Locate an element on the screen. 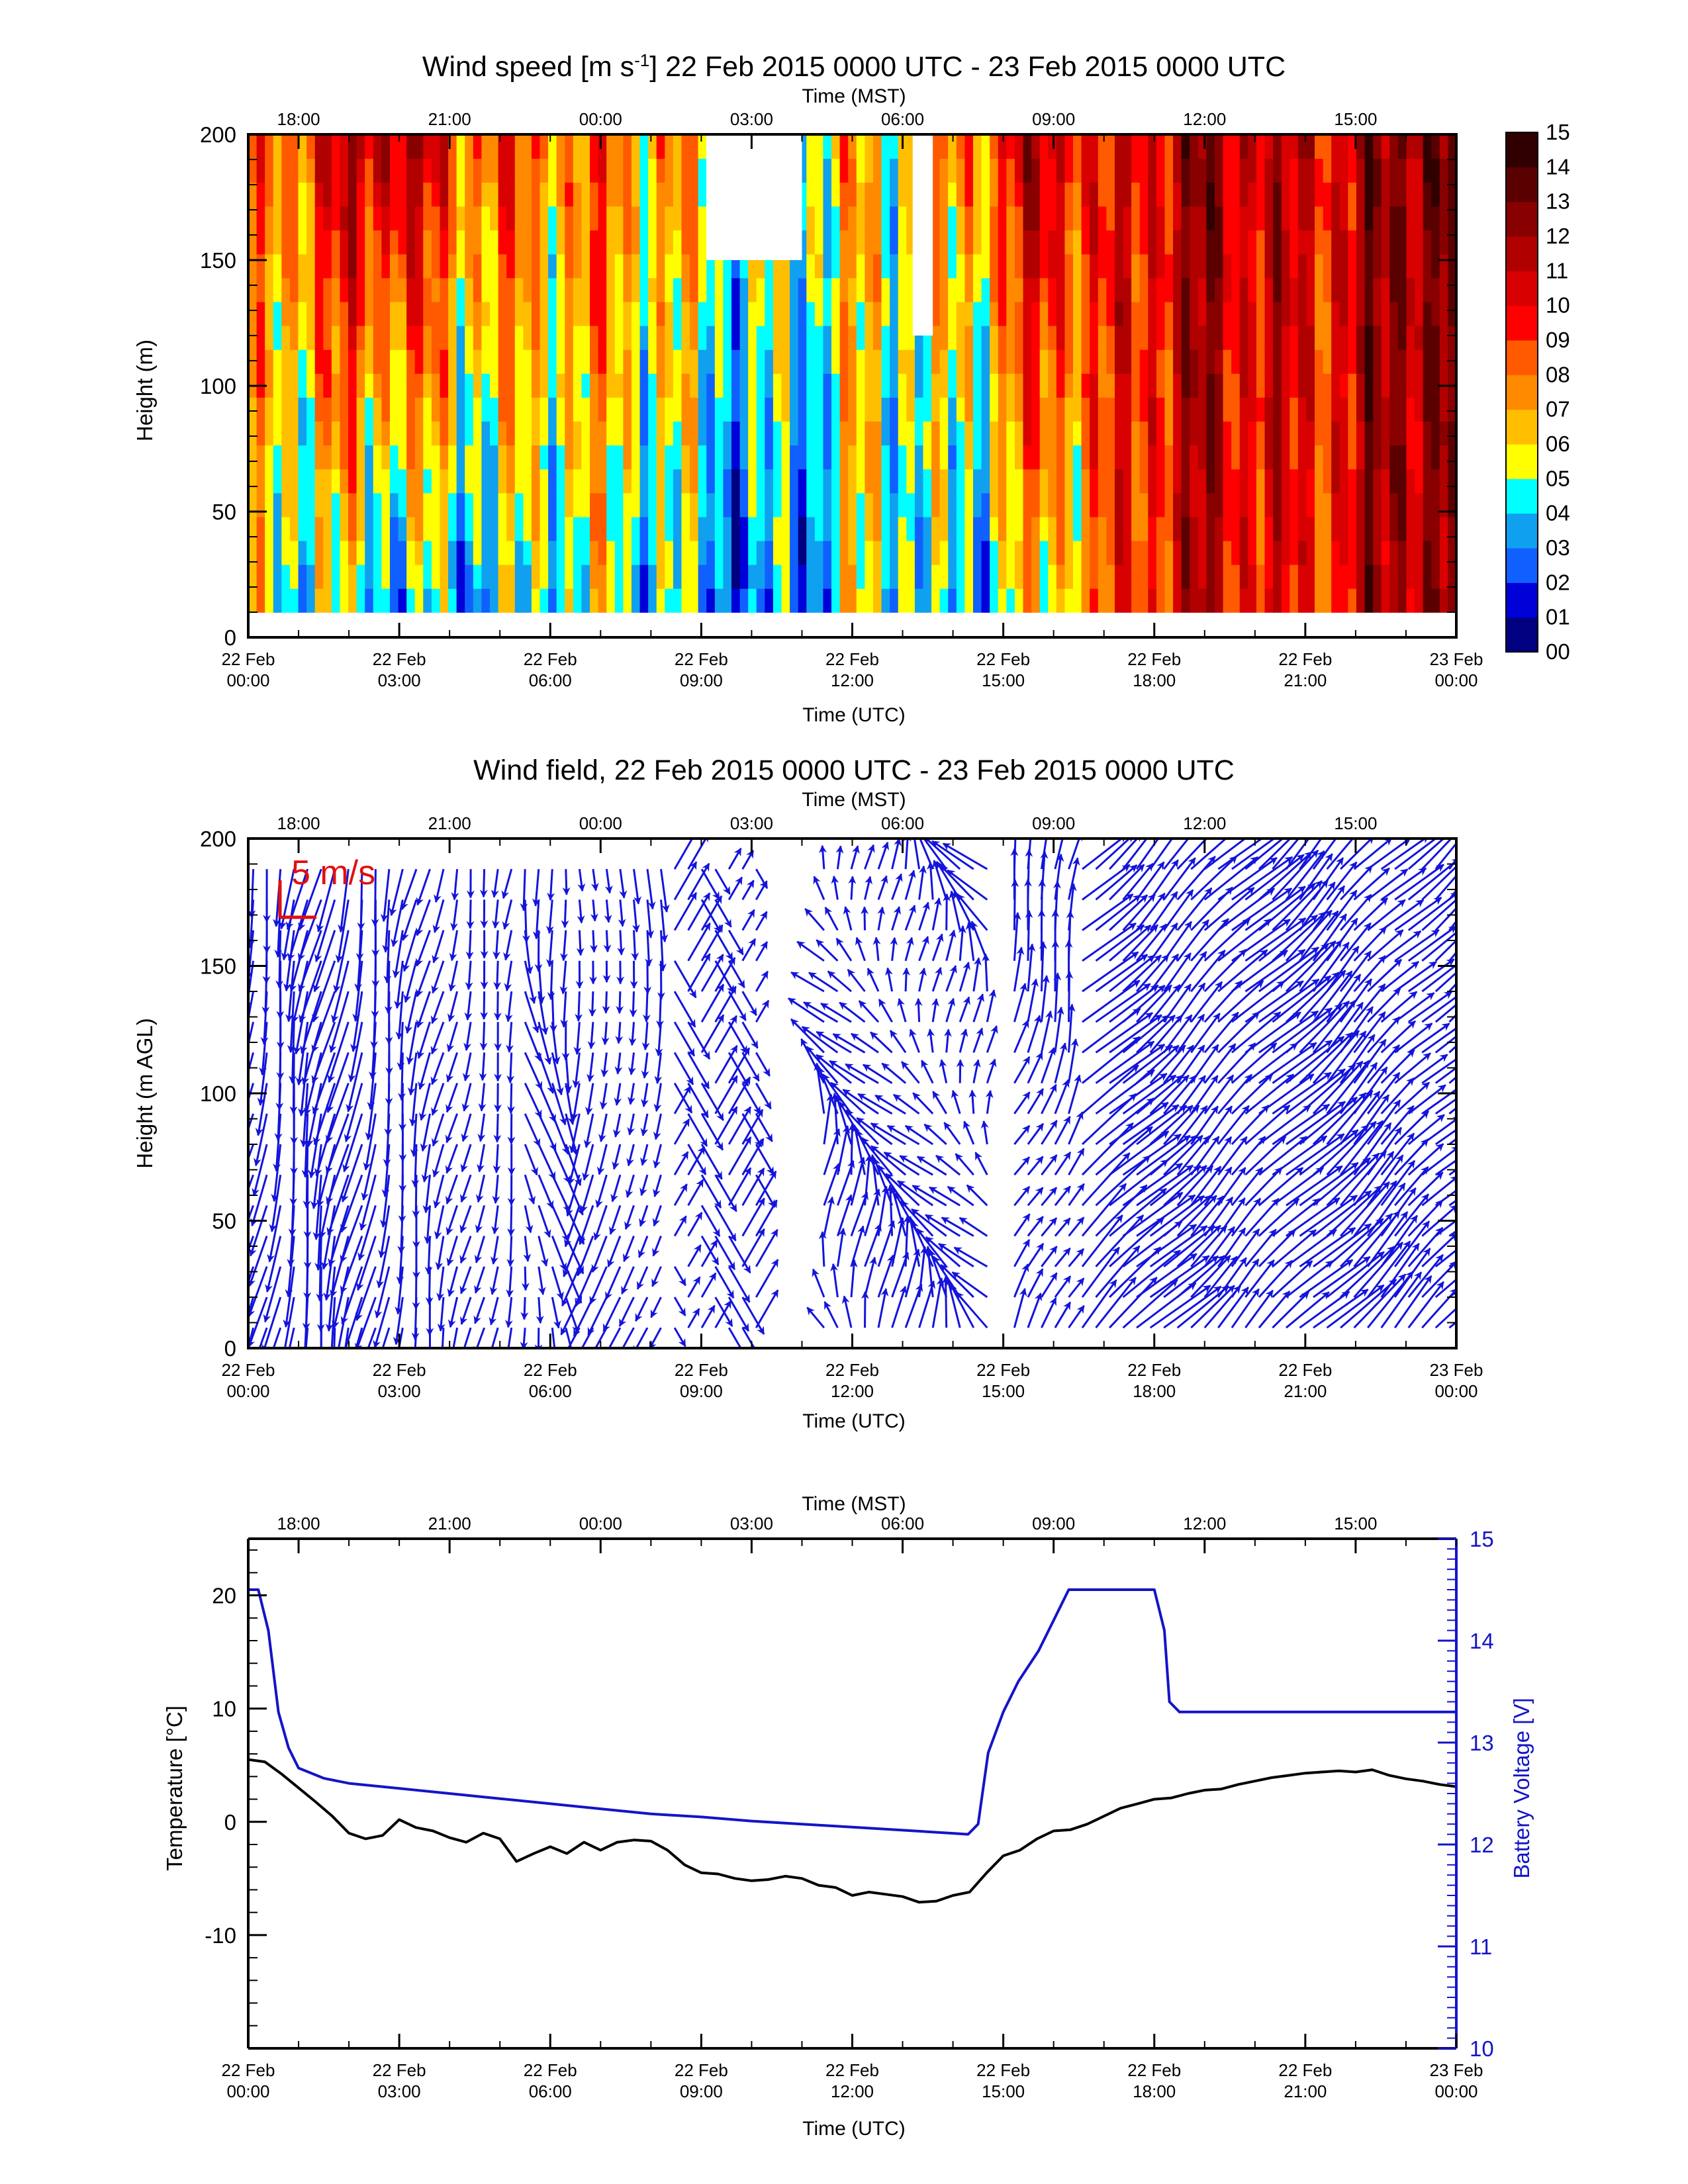 Image resolution: width=1688 pixels, height=2184 pixels. x-tick-label-time: 21:00 is located at coordinates (1305, 2091).